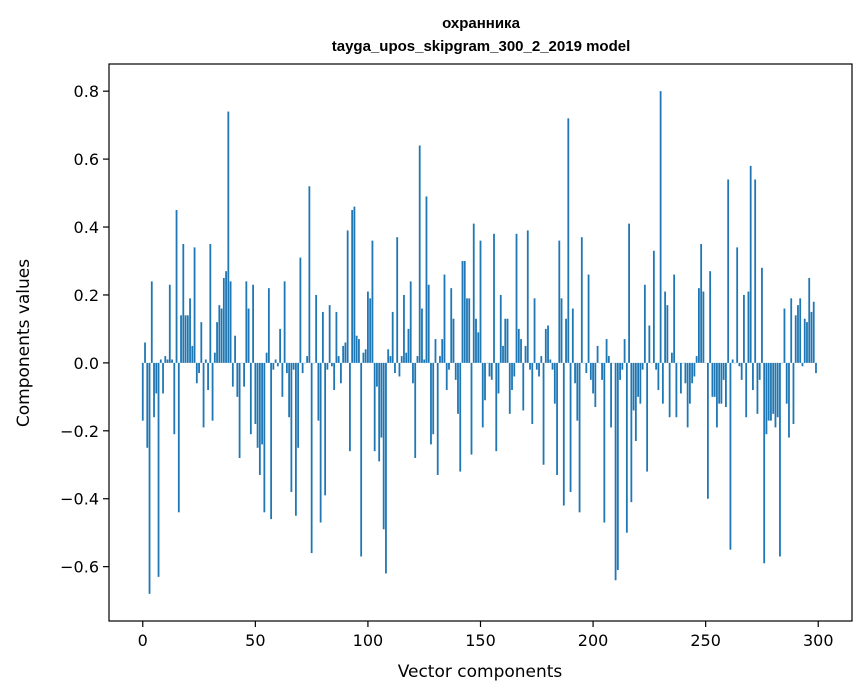 Image resolution: width=867 pixels, height=696 pixels. What do you see at coordinates (79, 431) in the screenshot?
I see `y-tick-label: −0.2` at bounding box center [79, 431].